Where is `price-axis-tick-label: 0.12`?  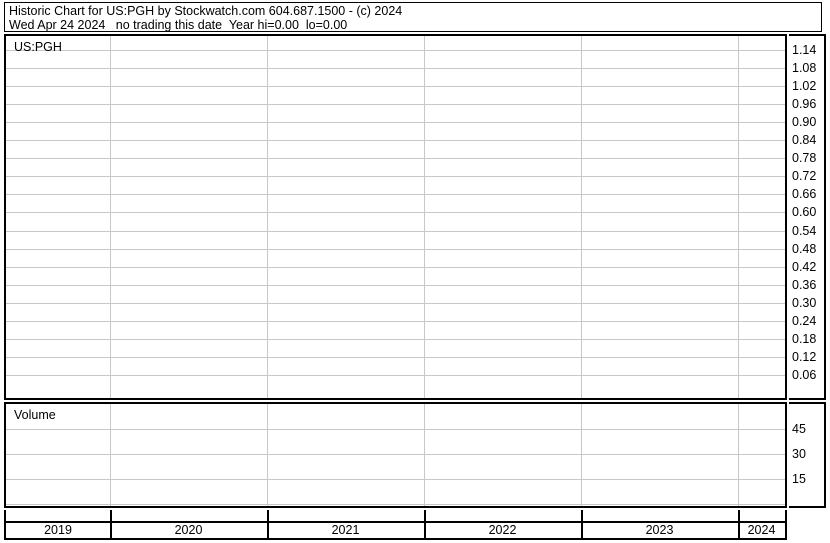
price-axis-tick-label: 0.12 is located at coordinates (804, 356).